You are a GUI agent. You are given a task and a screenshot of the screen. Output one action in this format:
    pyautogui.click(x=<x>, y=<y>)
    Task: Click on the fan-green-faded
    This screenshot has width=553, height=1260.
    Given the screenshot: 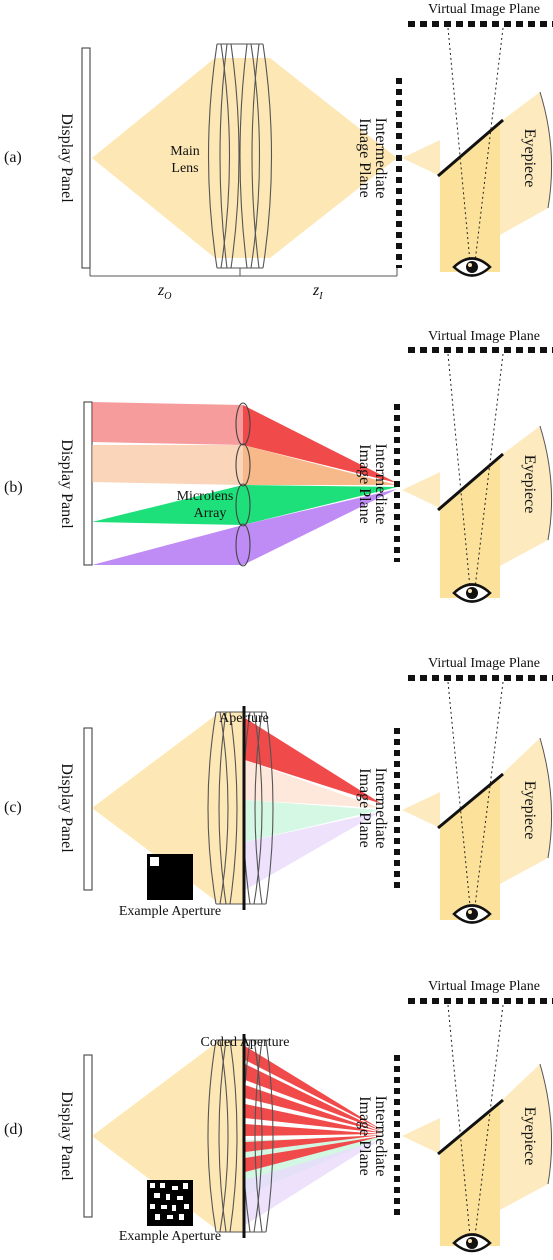 What is the action you would take?
    pyautogui.click(x=312, y=821)
    